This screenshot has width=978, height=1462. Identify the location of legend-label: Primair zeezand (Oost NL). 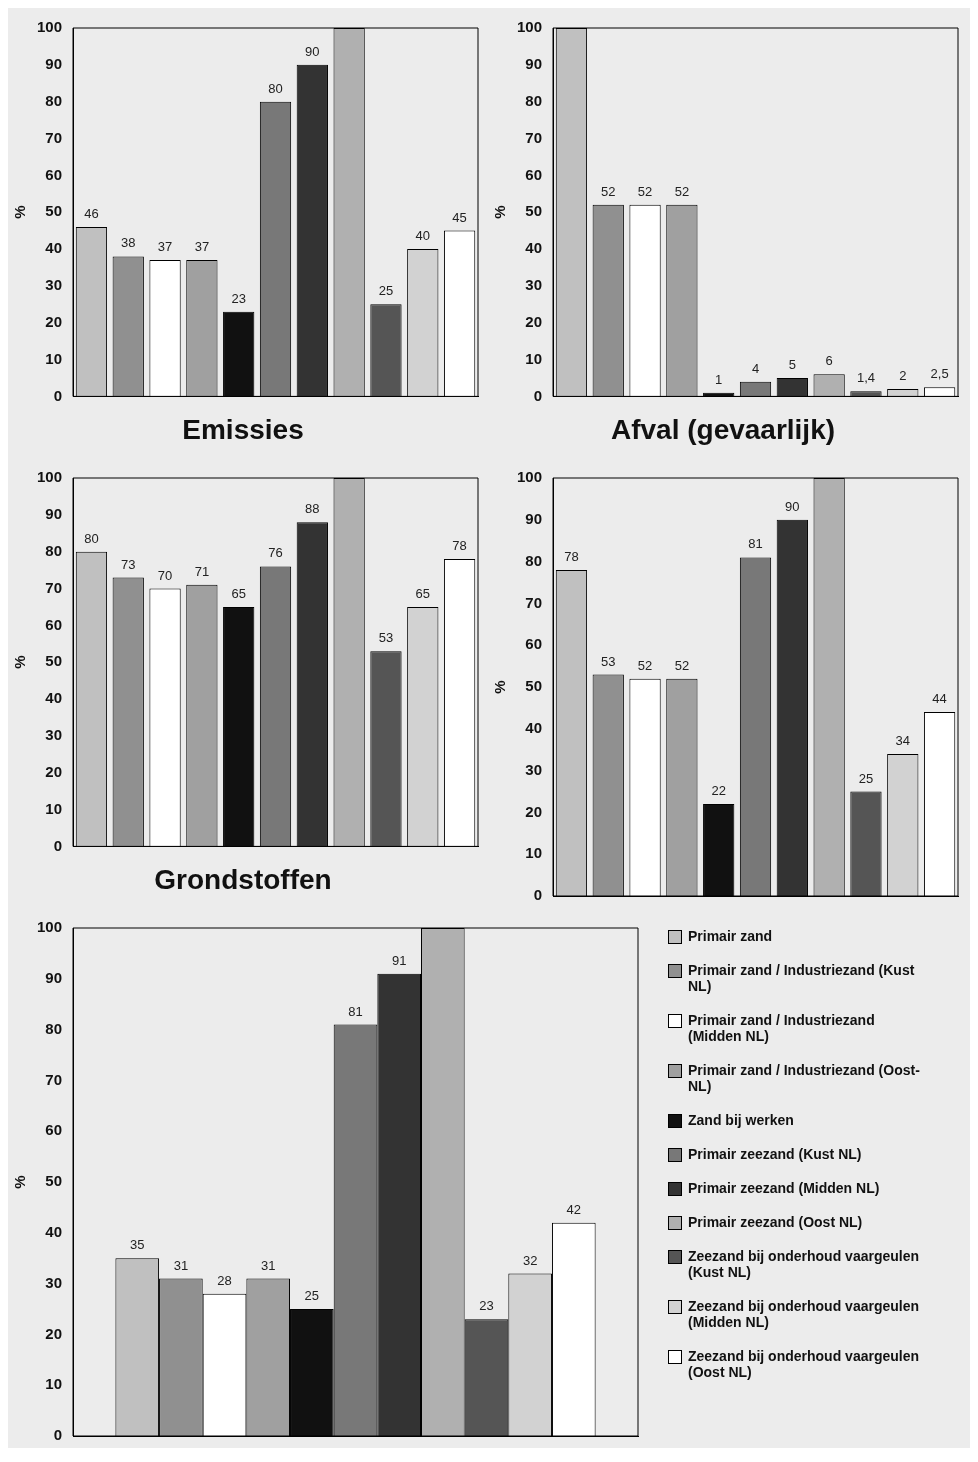
(775, 1222).